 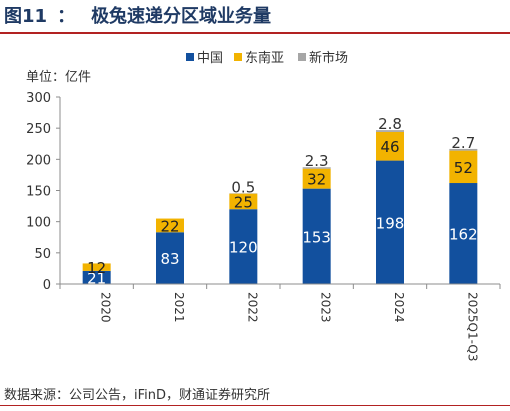 I want to click on source-note: 数据来源：公司公告，iFinD，财通证券研究所, so click(x=137, y=395).